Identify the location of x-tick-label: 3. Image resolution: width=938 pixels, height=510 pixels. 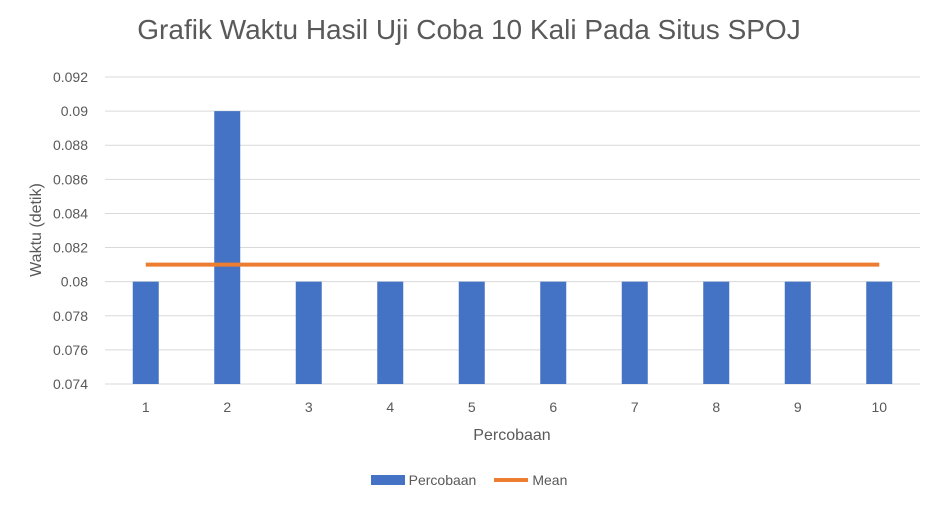
(309, 407).